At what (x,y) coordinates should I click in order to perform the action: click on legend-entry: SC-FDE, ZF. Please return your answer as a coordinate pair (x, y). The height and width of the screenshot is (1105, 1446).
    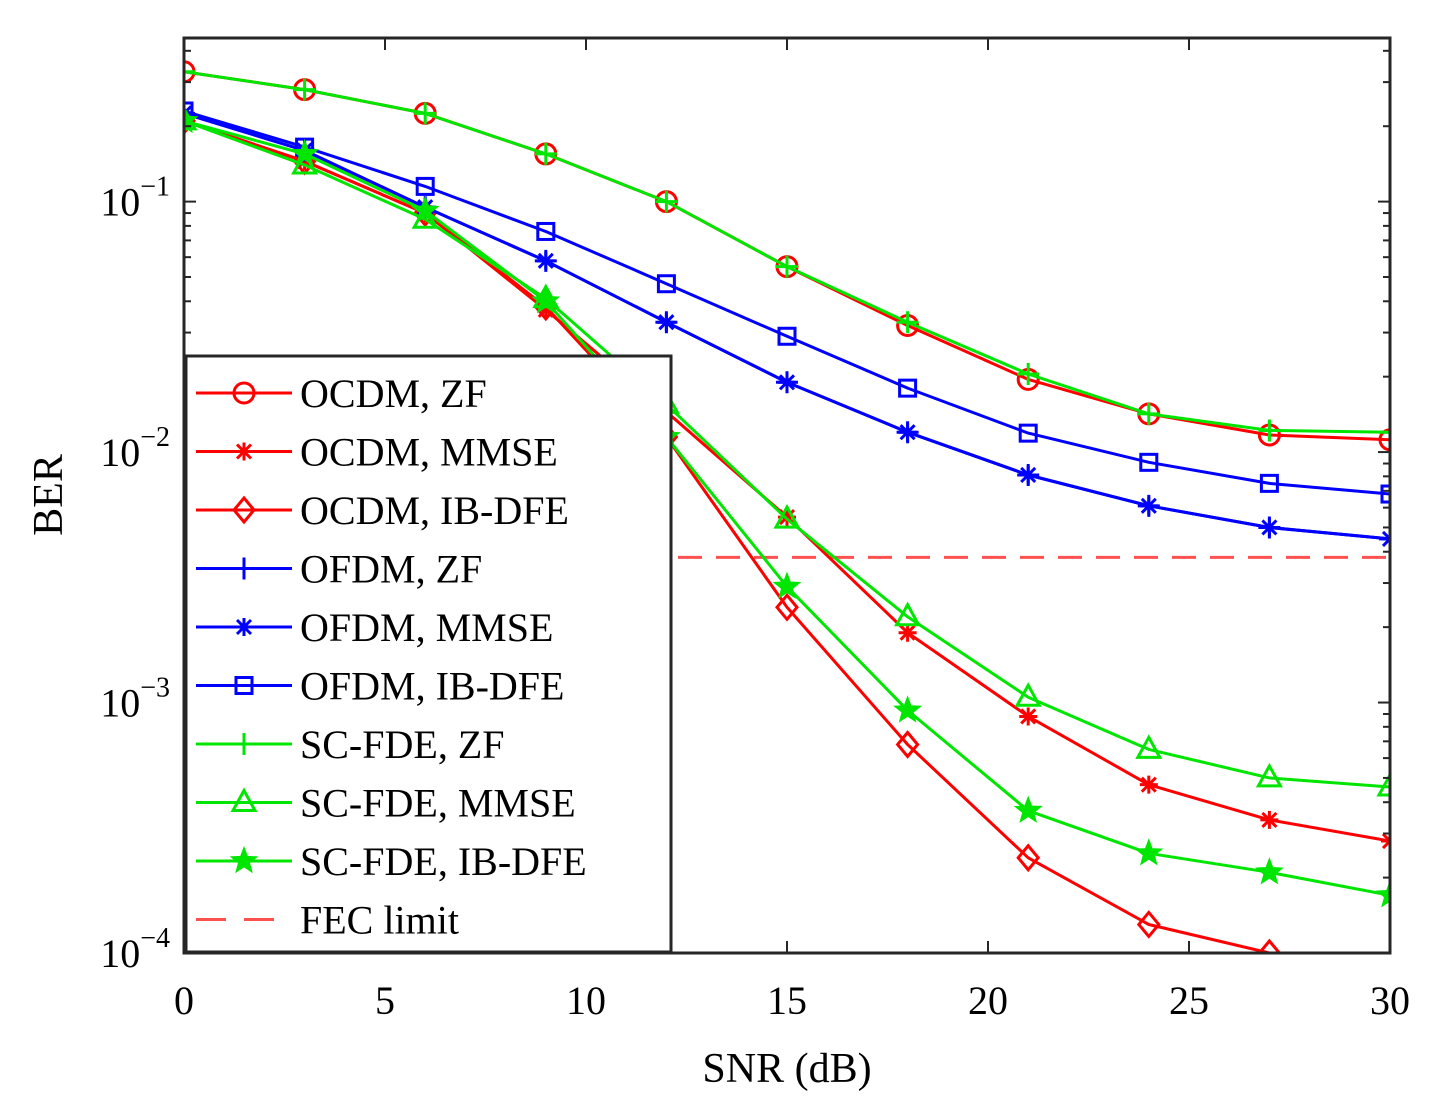
    Looking at the image, I should click on (350, 744).